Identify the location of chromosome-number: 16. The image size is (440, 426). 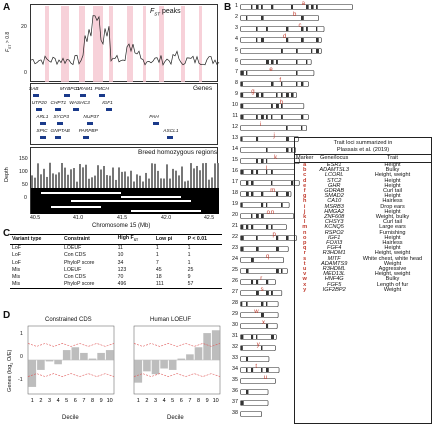
(235, 171).